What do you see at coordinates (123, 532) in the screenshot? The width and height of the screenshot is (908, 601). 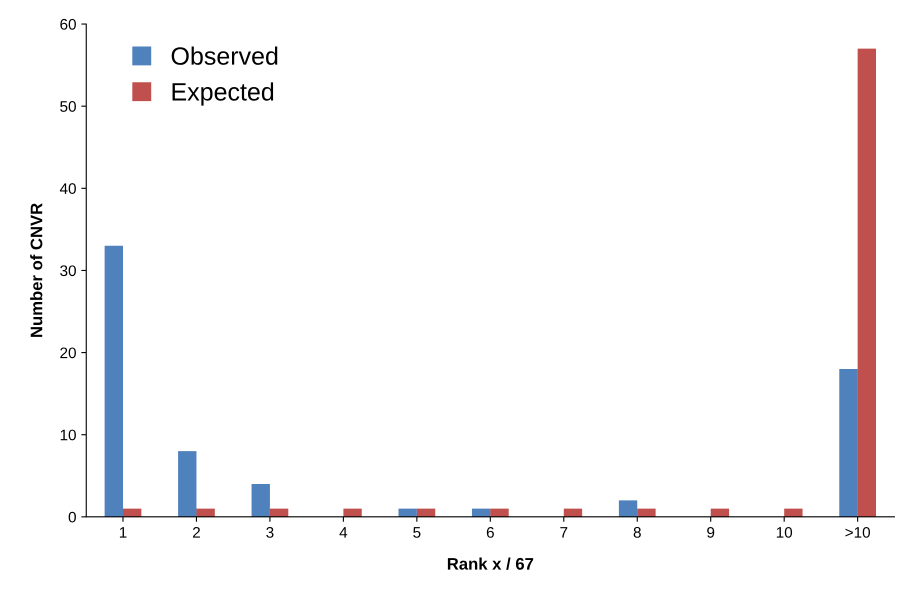 I see `x-tick-label: 1` at bounding box center [123, 532].